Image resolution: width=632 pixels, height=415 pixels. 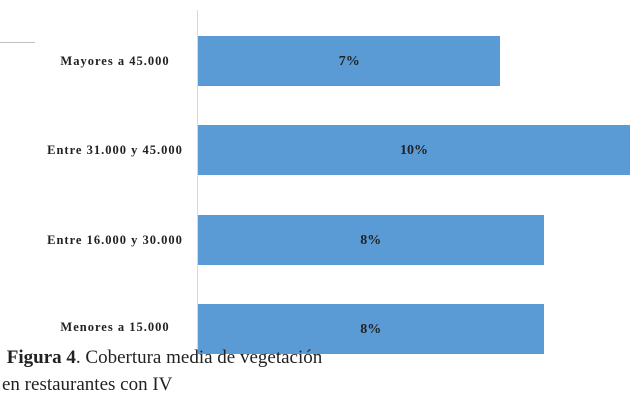 I want to click on value-label: 7%, so click(x=349, y=61).